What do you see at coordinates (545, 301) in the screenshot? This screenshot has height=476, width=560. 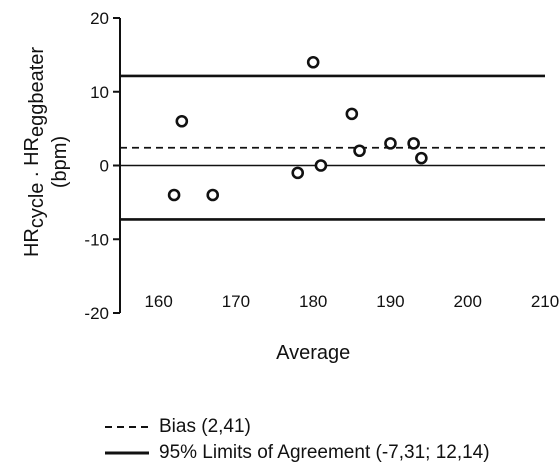 I see `x-tick-label: 210` at bounding box center [545, 301].